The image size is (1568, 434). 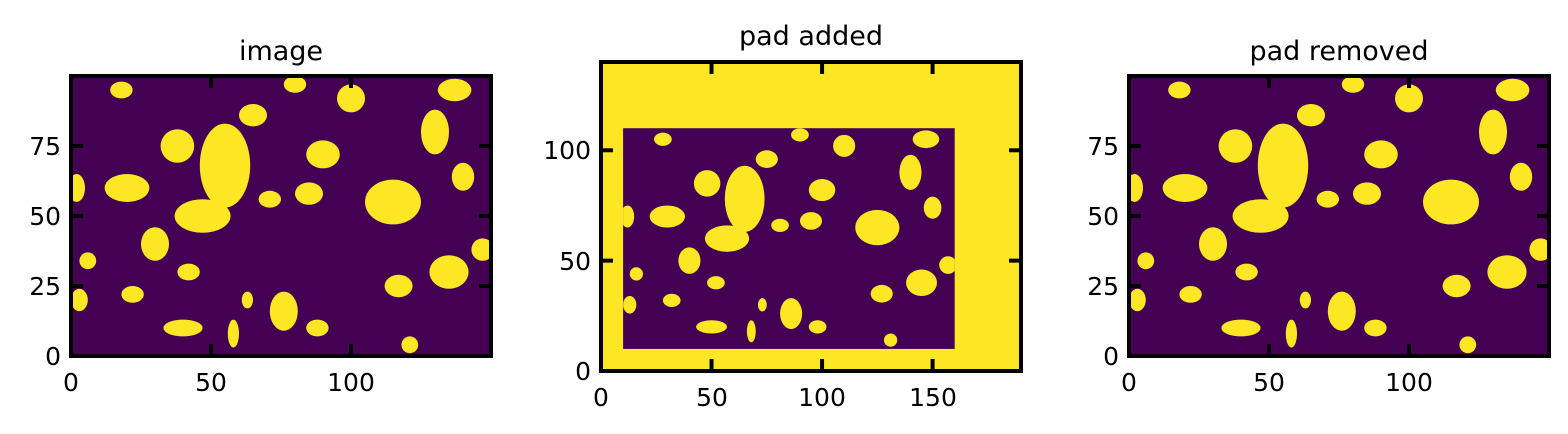 What do you see at coordinates (281, 51) in the screenshot?
I see `panel-title-image: image` at bounding box center [281, 51].